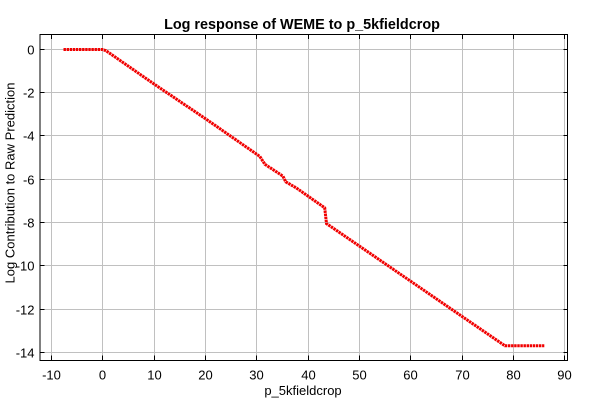 The height and width of the screenshot is (400, 600). What do you see at coordinates (513, 375) in the screenshot?
I see `svg-text: 80` at bounding box center [513, 375].